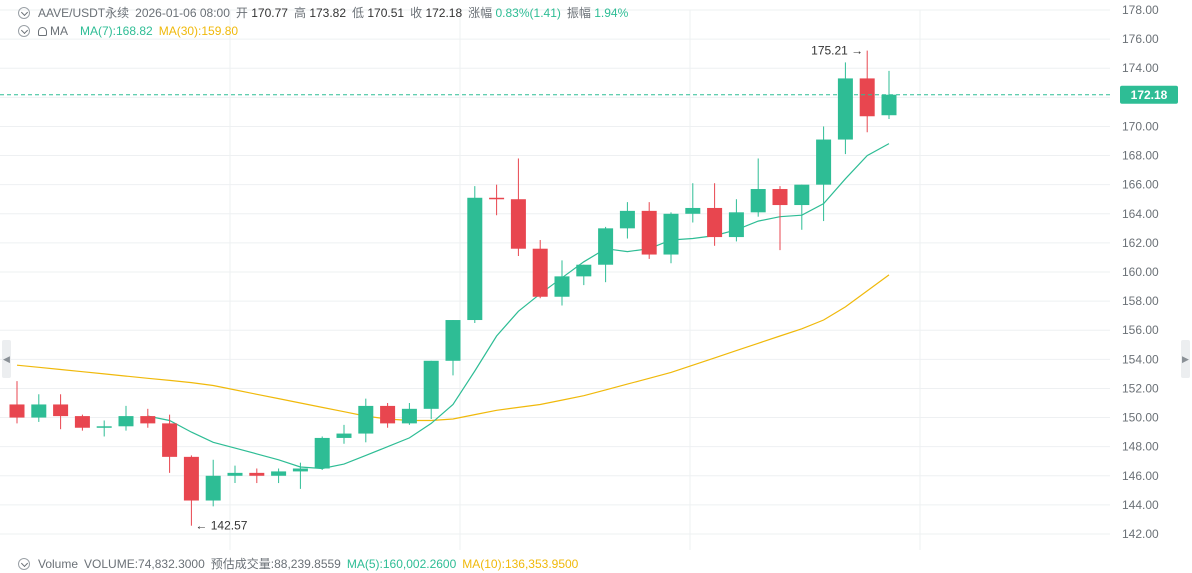 The image size is (1192, 573). What do you see at coordinates (58, 564) in the screenshot?
I see `volume-label: Volume` at bounding box center [58, 564].